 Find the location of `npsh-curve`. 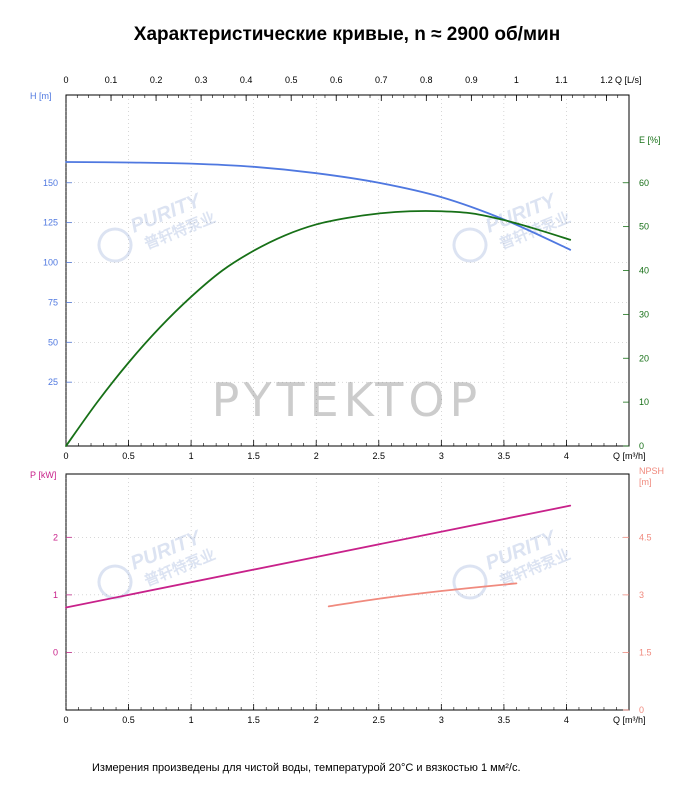

npsh-curve is located at coordinates (422, 595).